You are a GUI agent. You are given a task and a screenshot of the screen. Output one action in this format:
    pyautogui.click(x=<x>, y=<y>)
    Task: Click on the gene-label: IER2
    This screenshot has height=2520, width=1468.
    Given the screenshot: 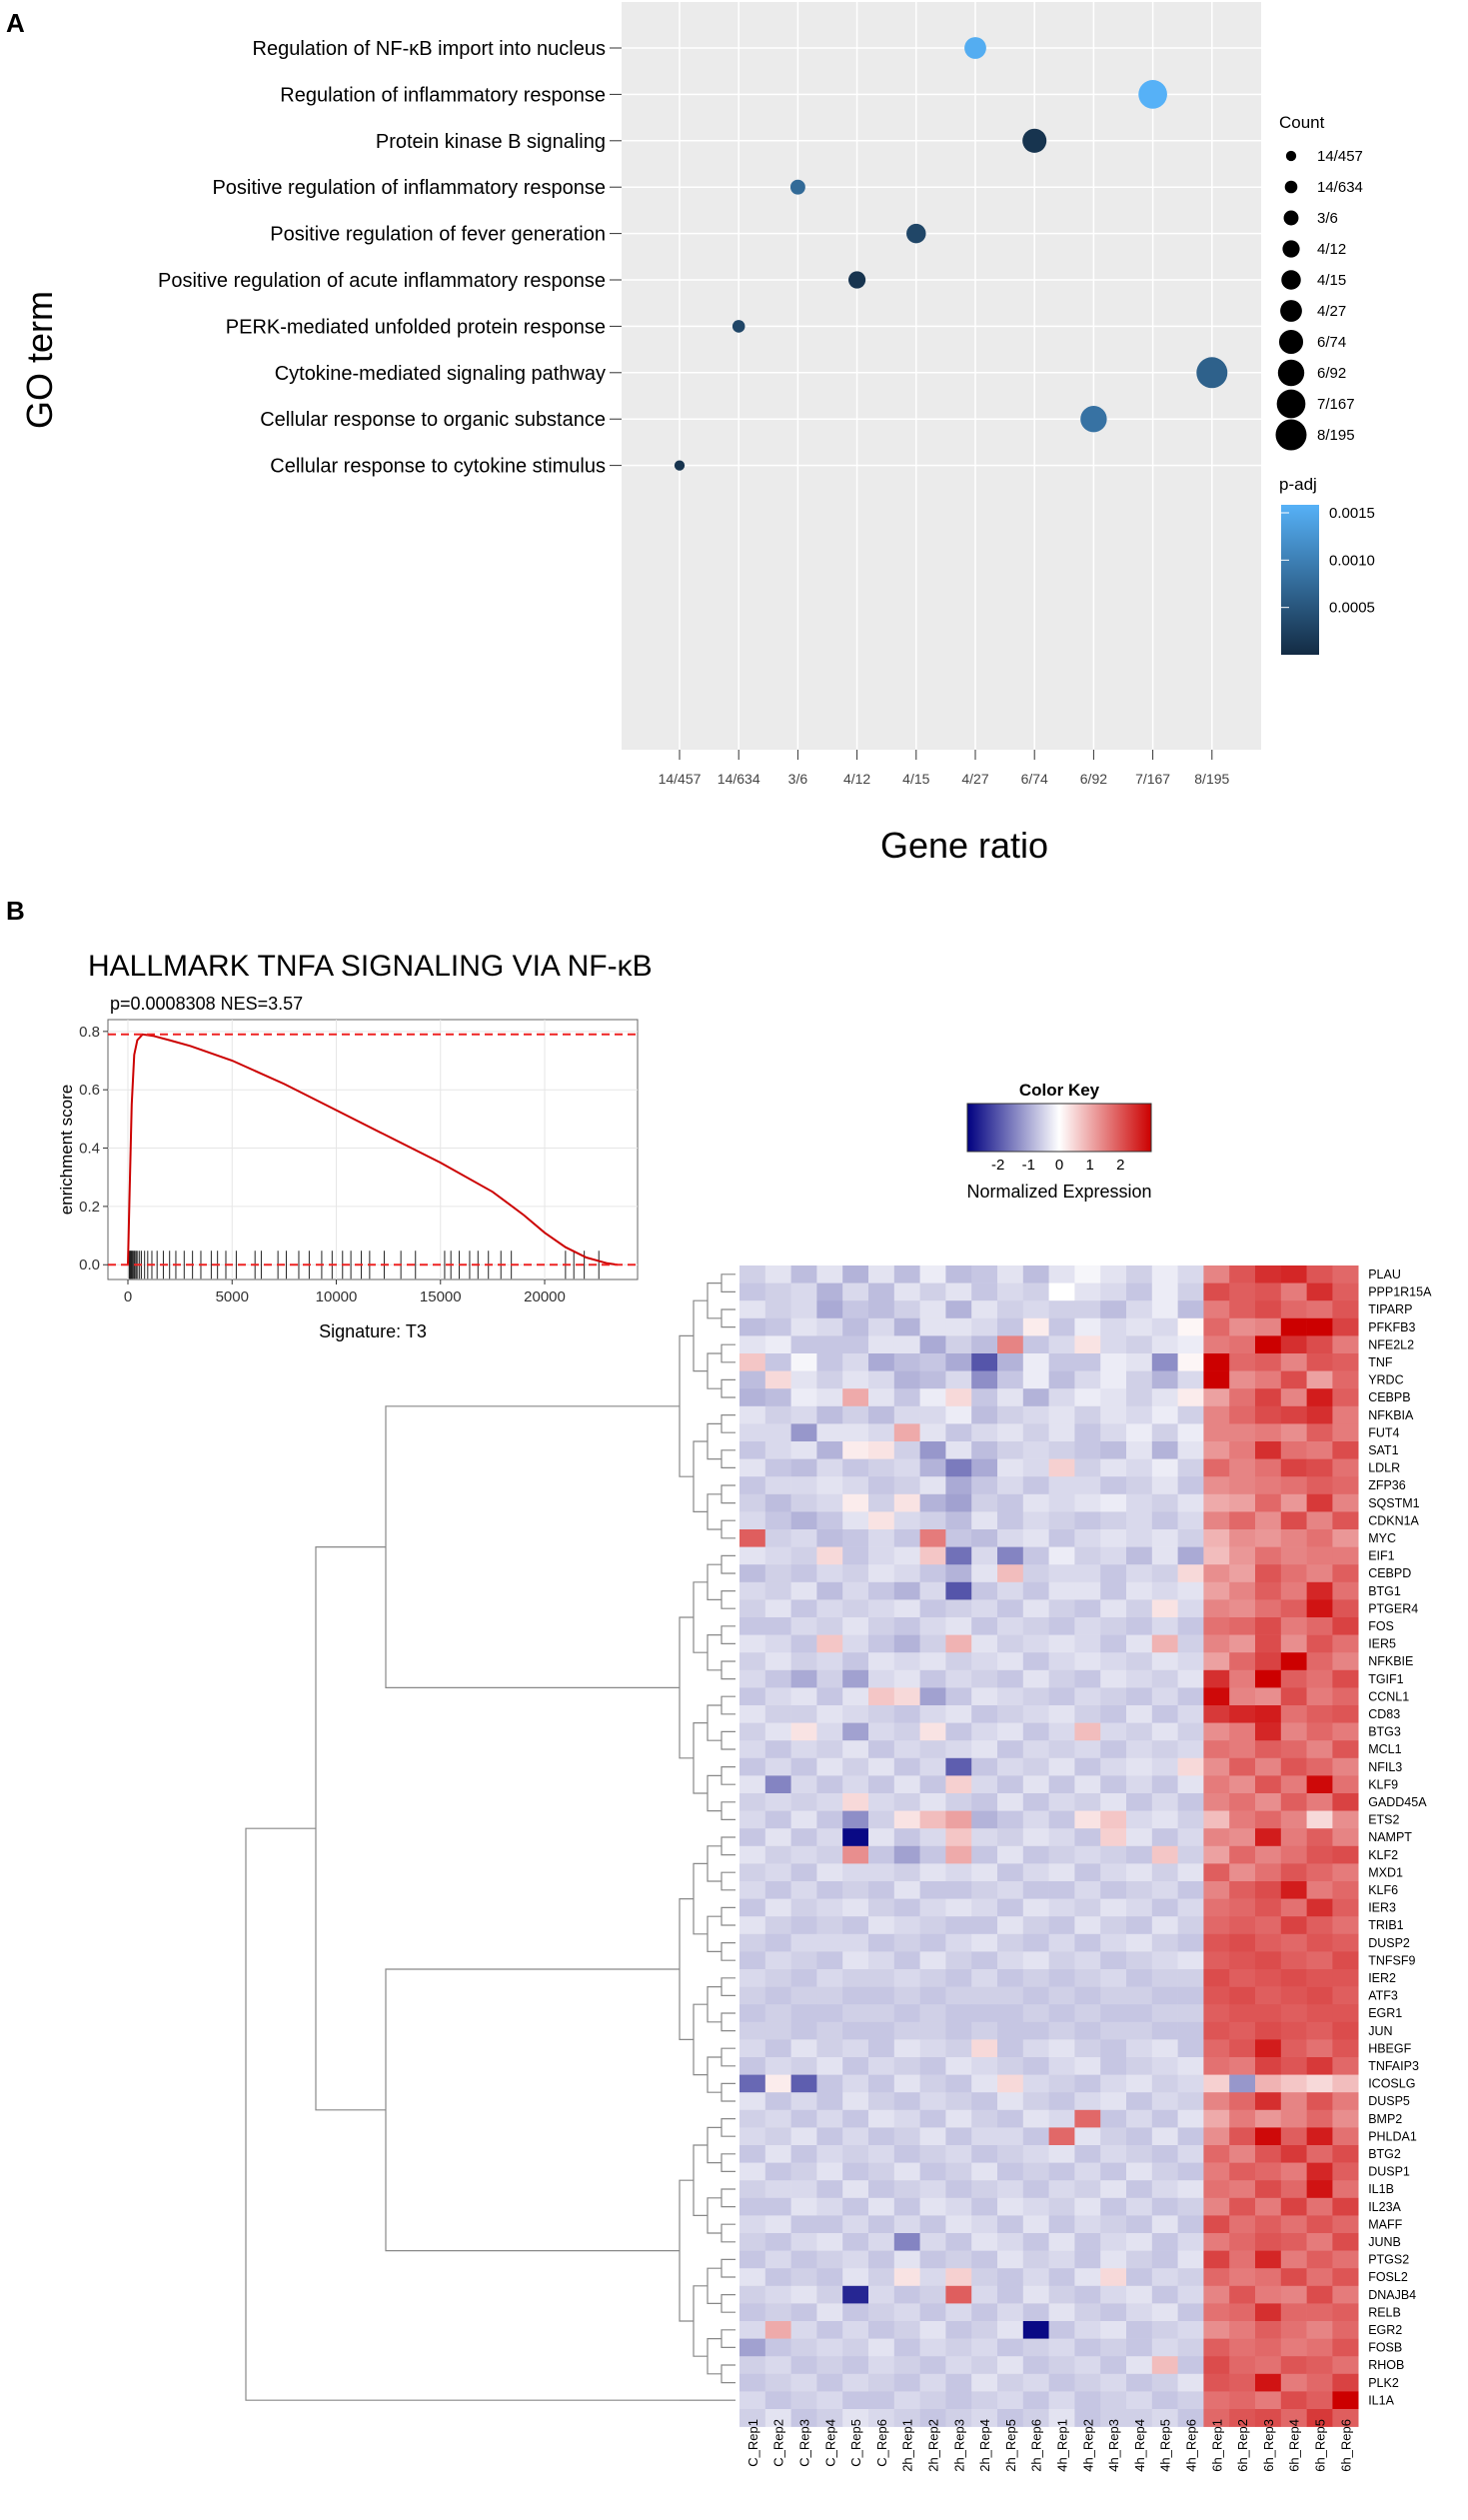 What is the action you would take?
    pyautogui.click(x=1382, y=1978)
    